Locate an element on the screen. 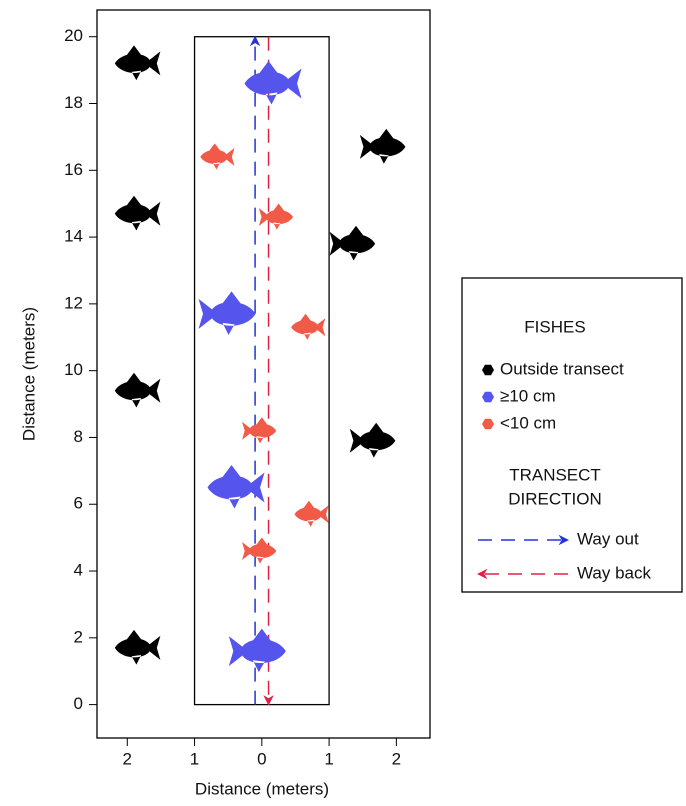 The width and height of the screenshot is (686, 806). legend-label: Way out is located at coordinates (608, 538).